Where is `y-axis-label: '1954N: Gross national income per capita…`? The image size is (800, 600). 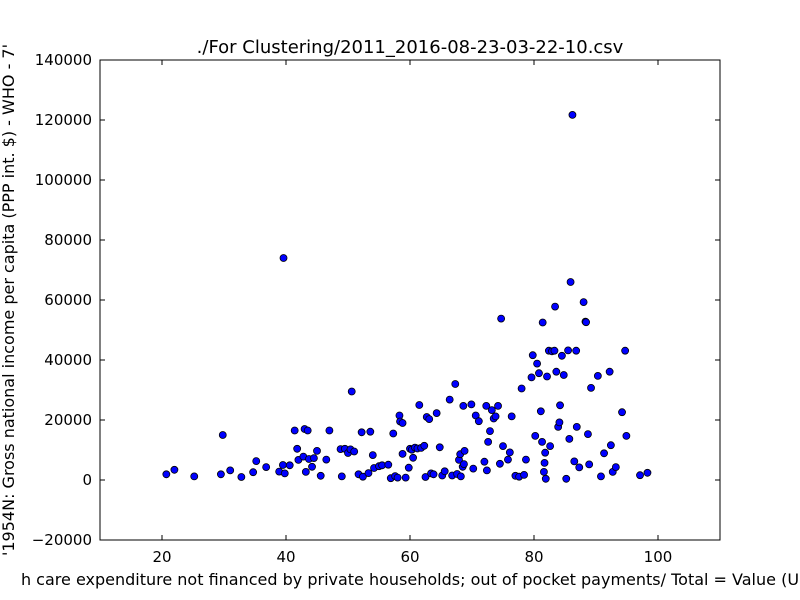
y-axis-label: '1954N: Gross national income per capita… is located at coordinates (9, 300).